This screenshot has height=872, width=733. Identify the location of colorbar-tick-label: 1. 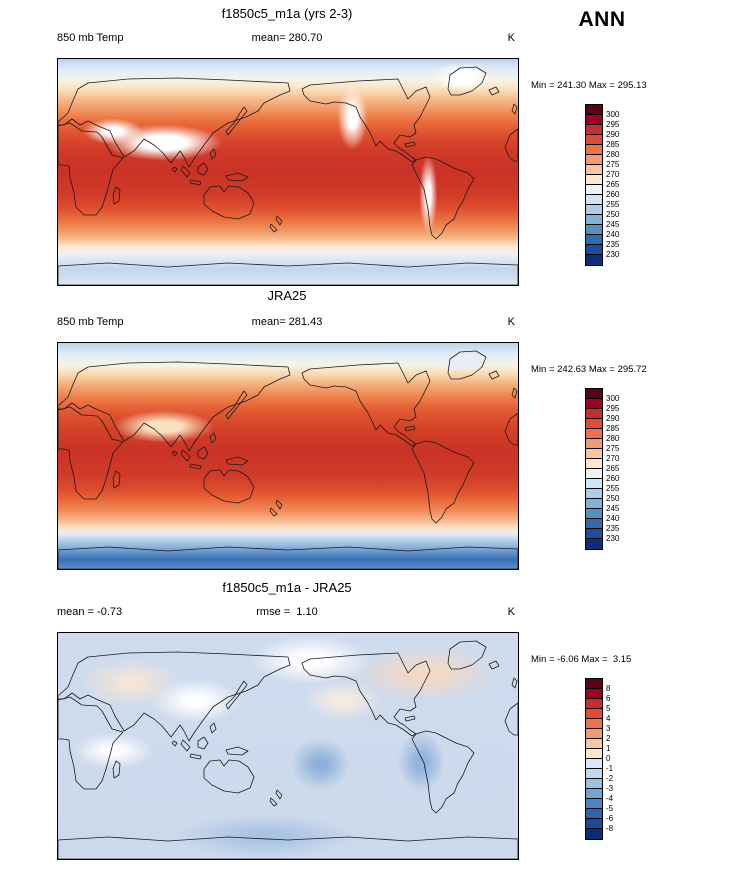
(608, 748).